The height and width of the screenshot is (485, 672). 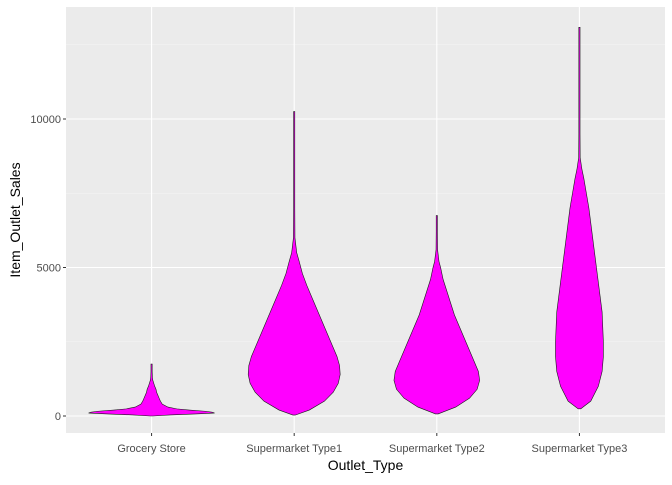 I want to click on x-tick-label: Grocery Store, so click(x=151, y=449).